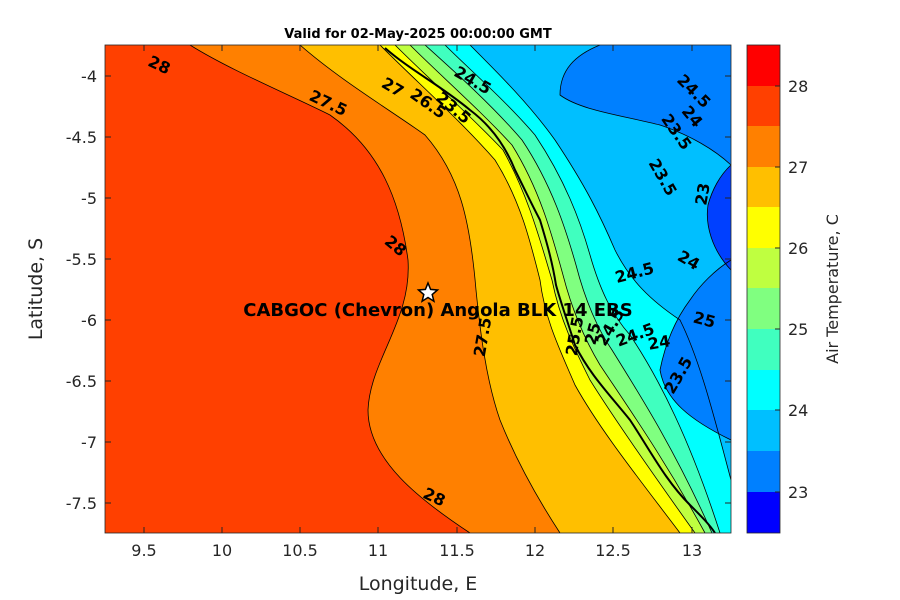 This screenshot has height=600, width=900. I want to click on y-tick-label: -7.5, so click(81, 503).